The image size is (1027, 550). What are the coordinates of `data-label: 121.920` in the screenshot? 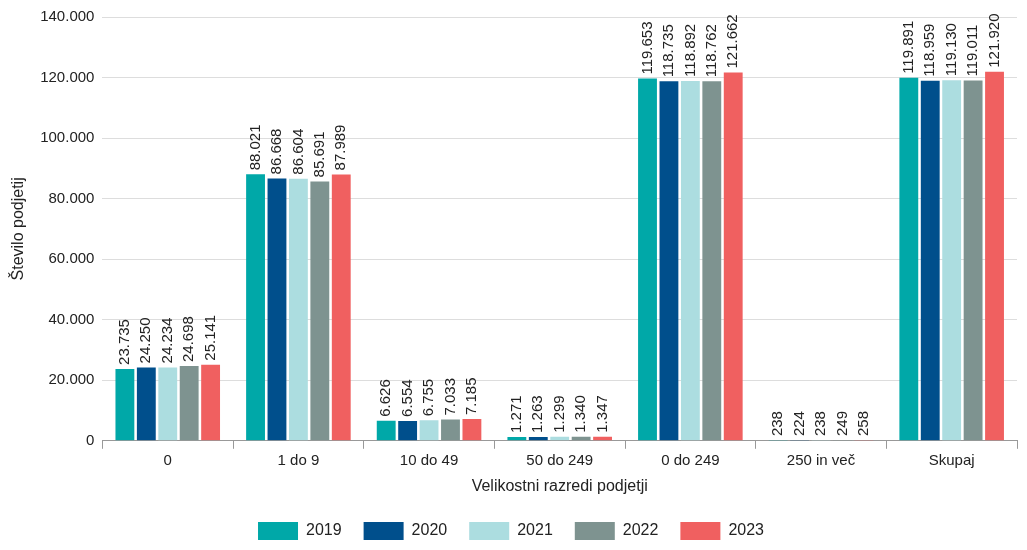 It's located at (993, 40).